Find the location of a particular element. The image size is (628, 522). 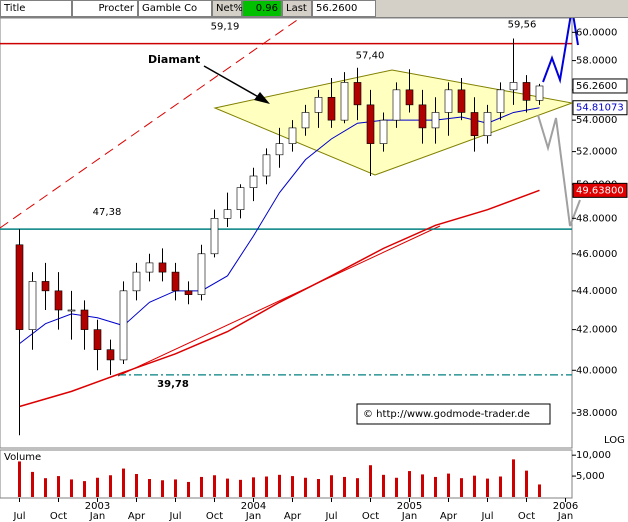

level-label: 47,38 is located at coordinates (107, 212).